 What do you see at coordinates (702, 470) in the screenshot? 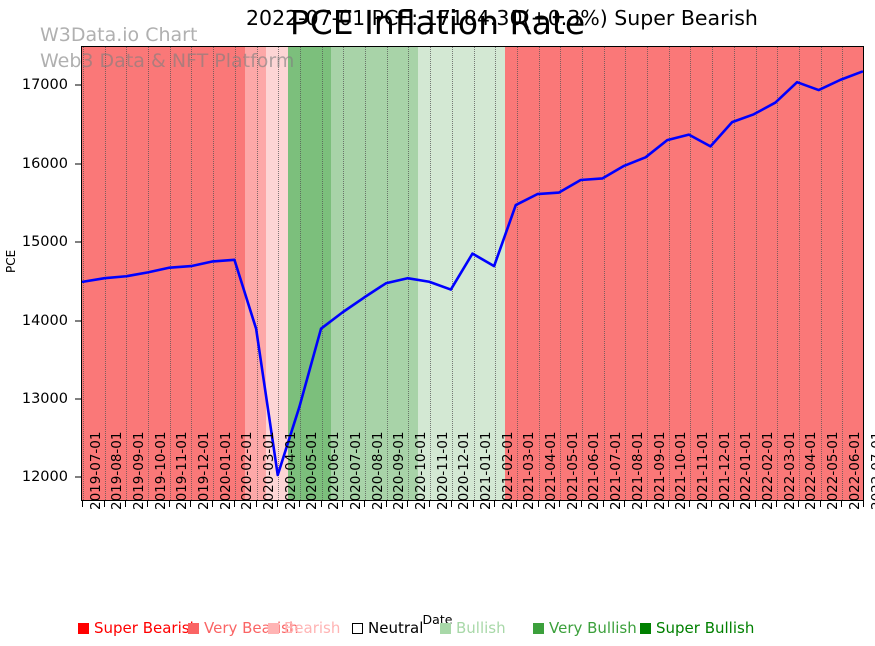
I see `x-tick-label: 2021-11-01` at bounding box center [702, 470].